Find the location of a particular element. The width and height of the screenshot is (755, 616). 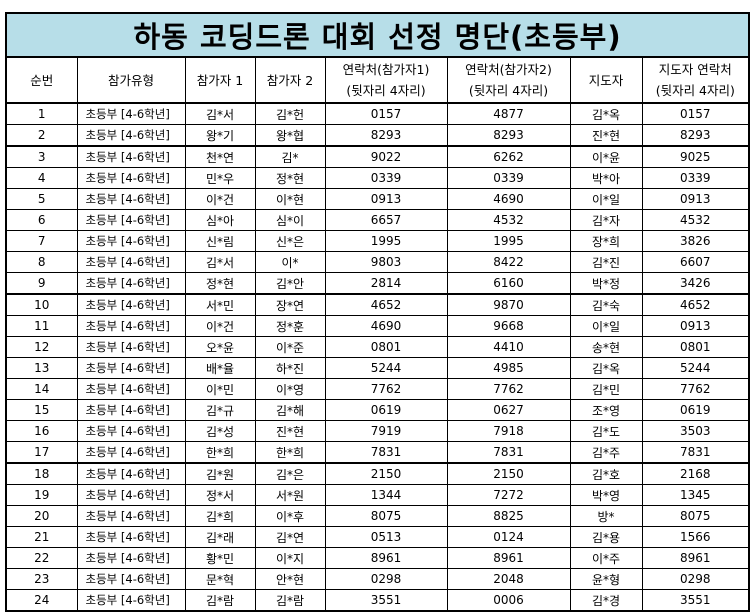

table-row: 16 초등부 [4-6학년] 김*성 진*현 7919 7918 김*도 3503 is located at coordinates (377, 431).